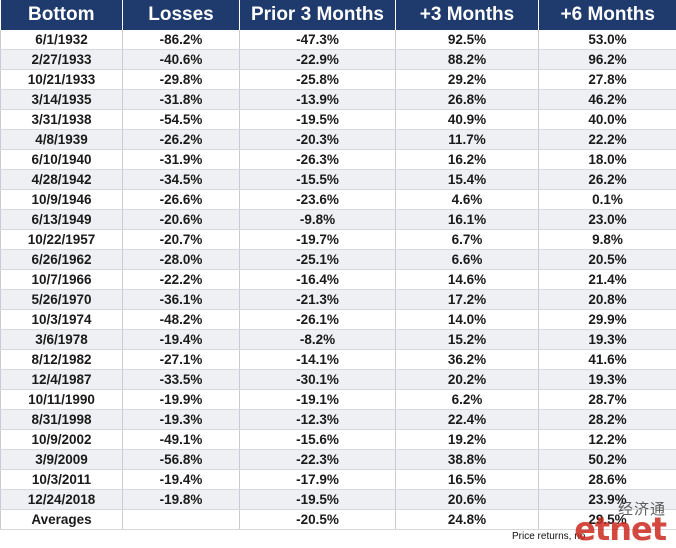 This screenshot has width=676, height=548. I want to click on cell-plus-3-months: 26.8%, so click(467, 100).